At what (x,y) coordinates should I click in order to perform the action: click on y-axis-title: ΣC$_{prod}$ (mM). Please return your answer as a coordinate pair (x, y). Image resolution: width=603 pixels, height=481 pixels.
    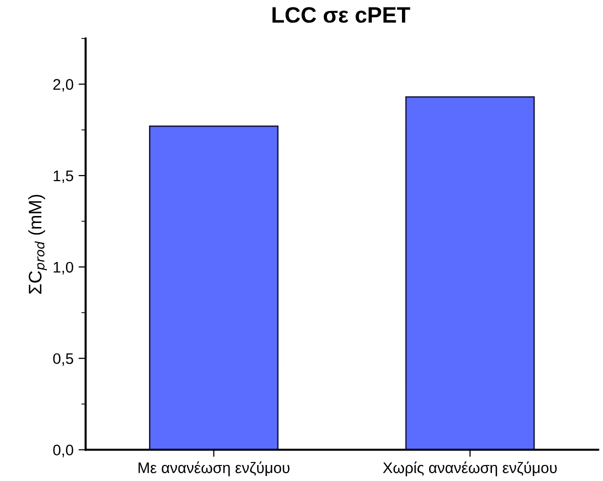
    Looking at the image, I should click on (37, 244).